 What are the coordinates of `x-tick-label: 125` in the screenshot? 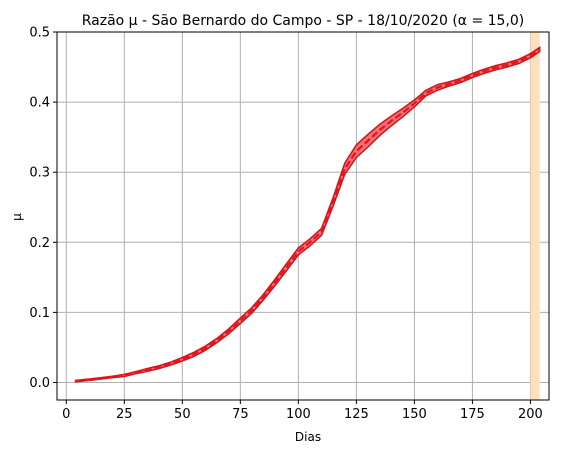 It's located at (356, 414).